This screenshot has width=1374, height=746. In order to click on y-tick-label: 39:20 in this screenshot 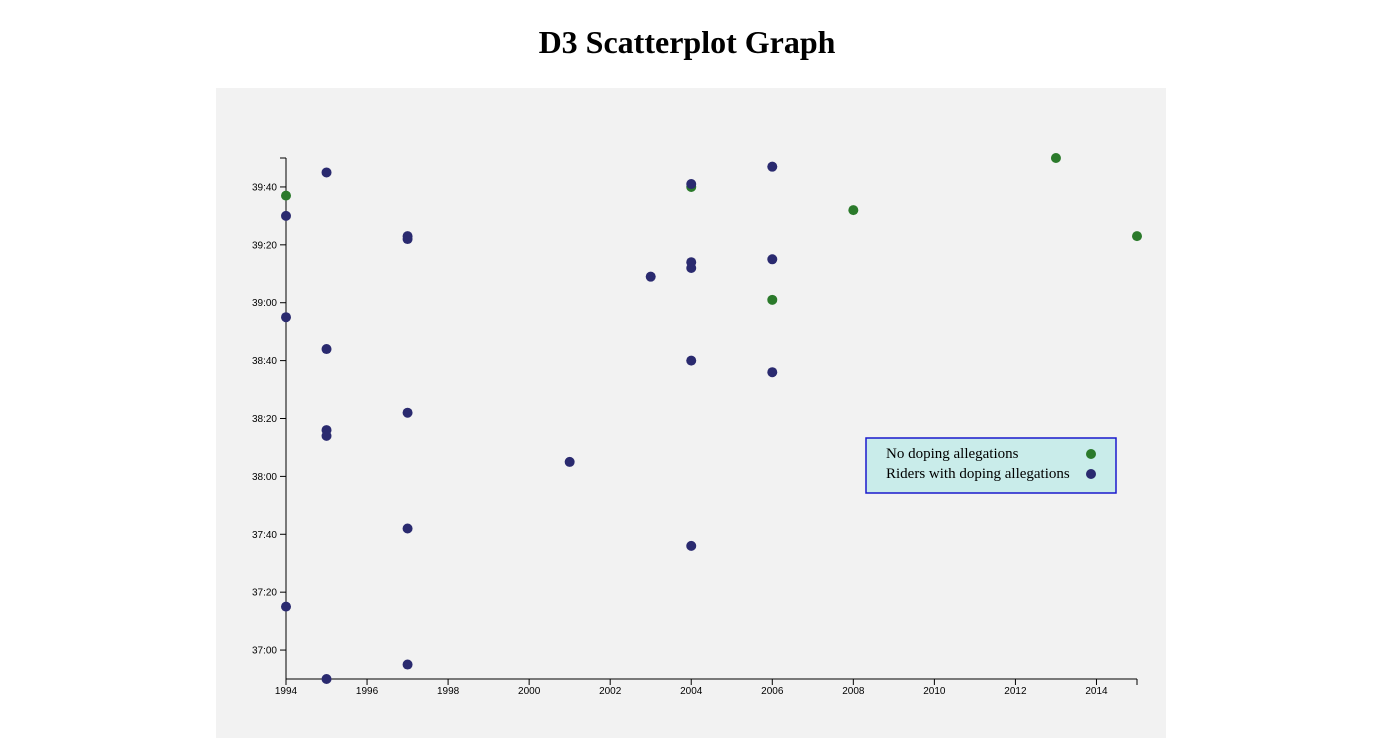, I will do `click(264, 245)`.